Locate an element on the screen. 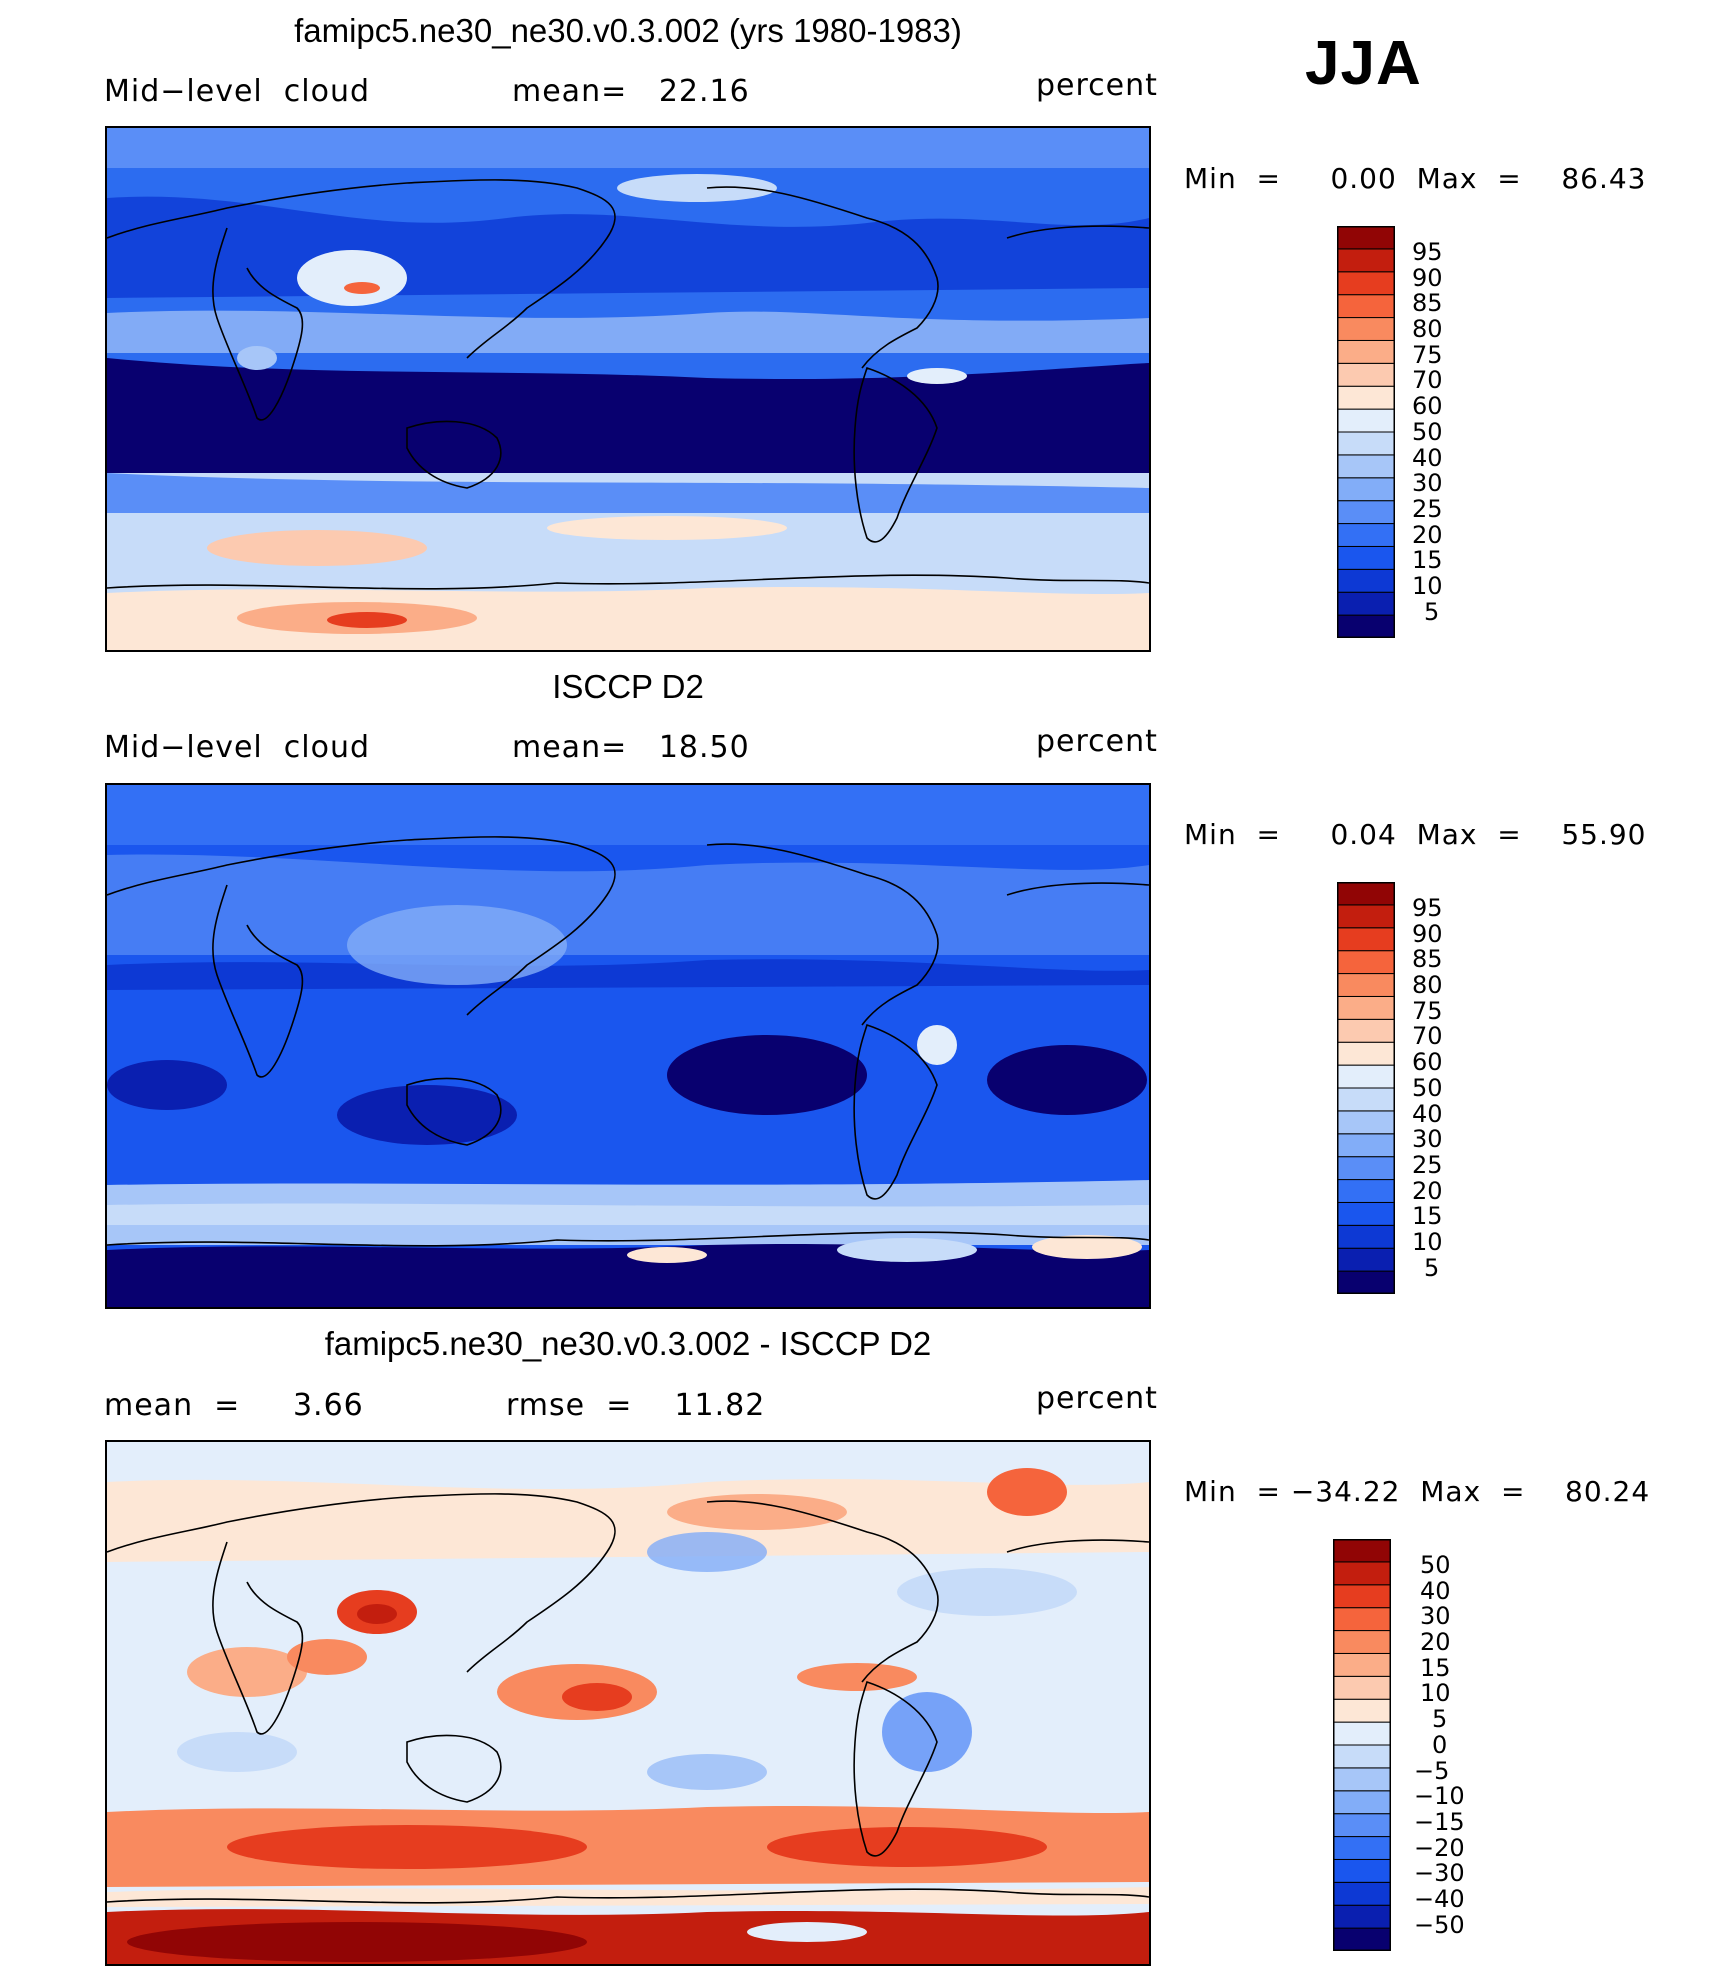  panel-3-colorbar is located at coordinates (1362, 1745).